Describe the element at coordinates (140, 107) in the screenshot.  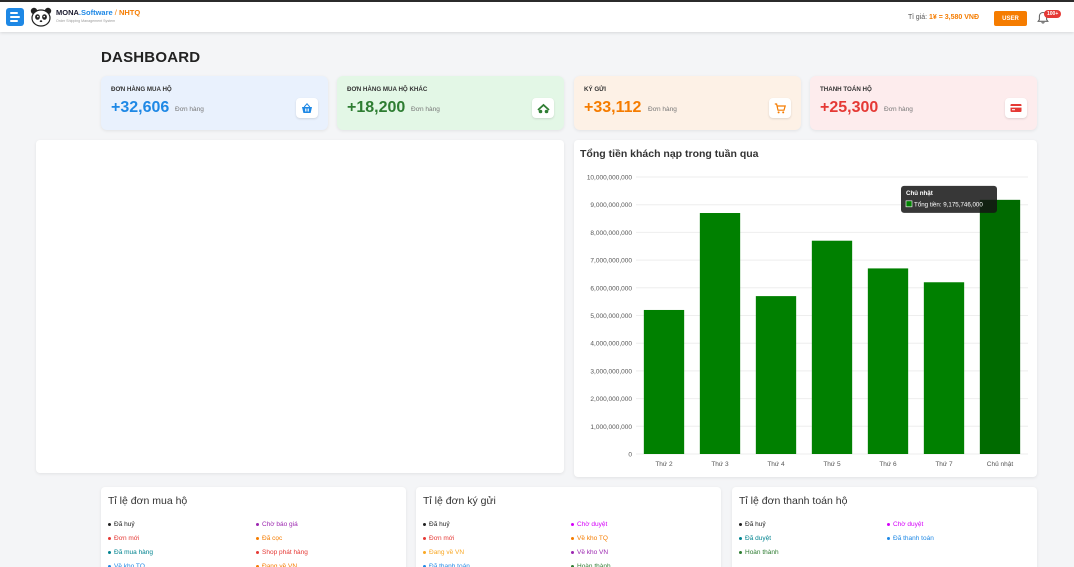
I see `stat-value: +32,606` at that location.